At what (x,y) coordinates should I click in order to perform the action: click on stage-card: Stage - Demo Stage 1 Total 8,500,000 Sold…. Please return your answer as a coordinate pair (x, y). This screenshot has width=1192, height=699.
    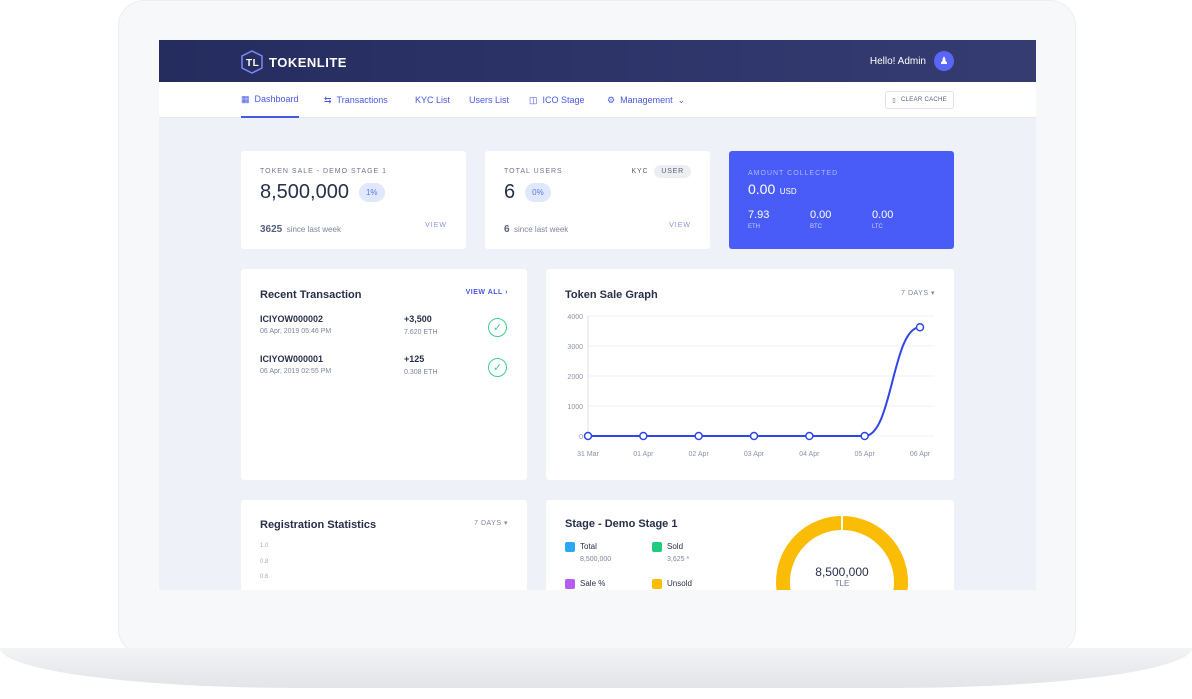
    Looking at the image, I should click on (750, 545).